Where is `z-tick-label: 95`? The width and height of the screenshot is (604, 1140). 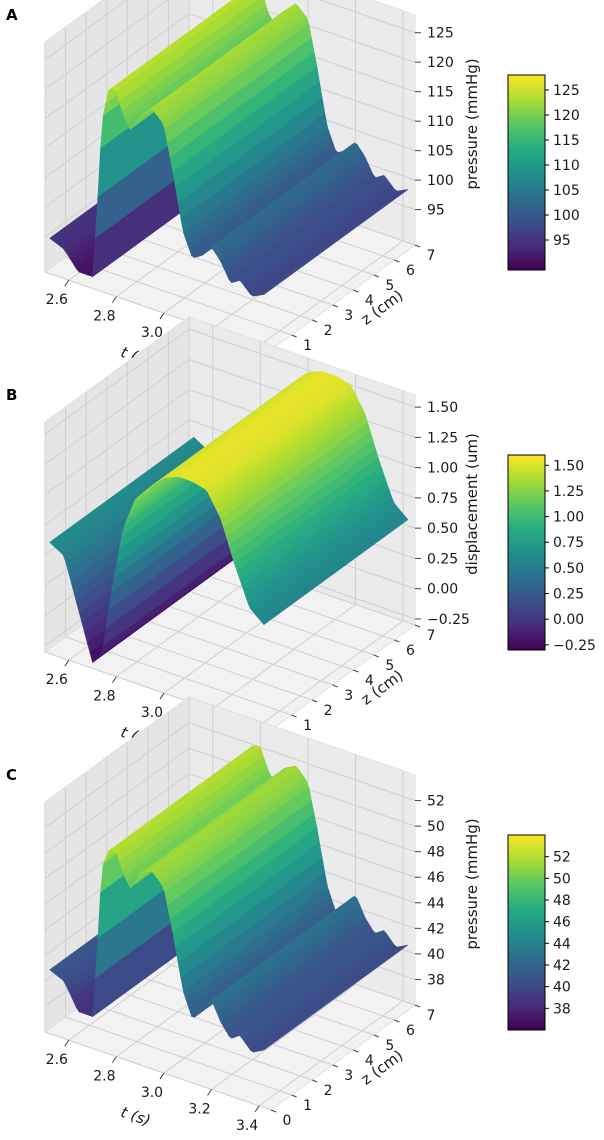 z-tick-label: 95 is located at coordinates (436, 211).